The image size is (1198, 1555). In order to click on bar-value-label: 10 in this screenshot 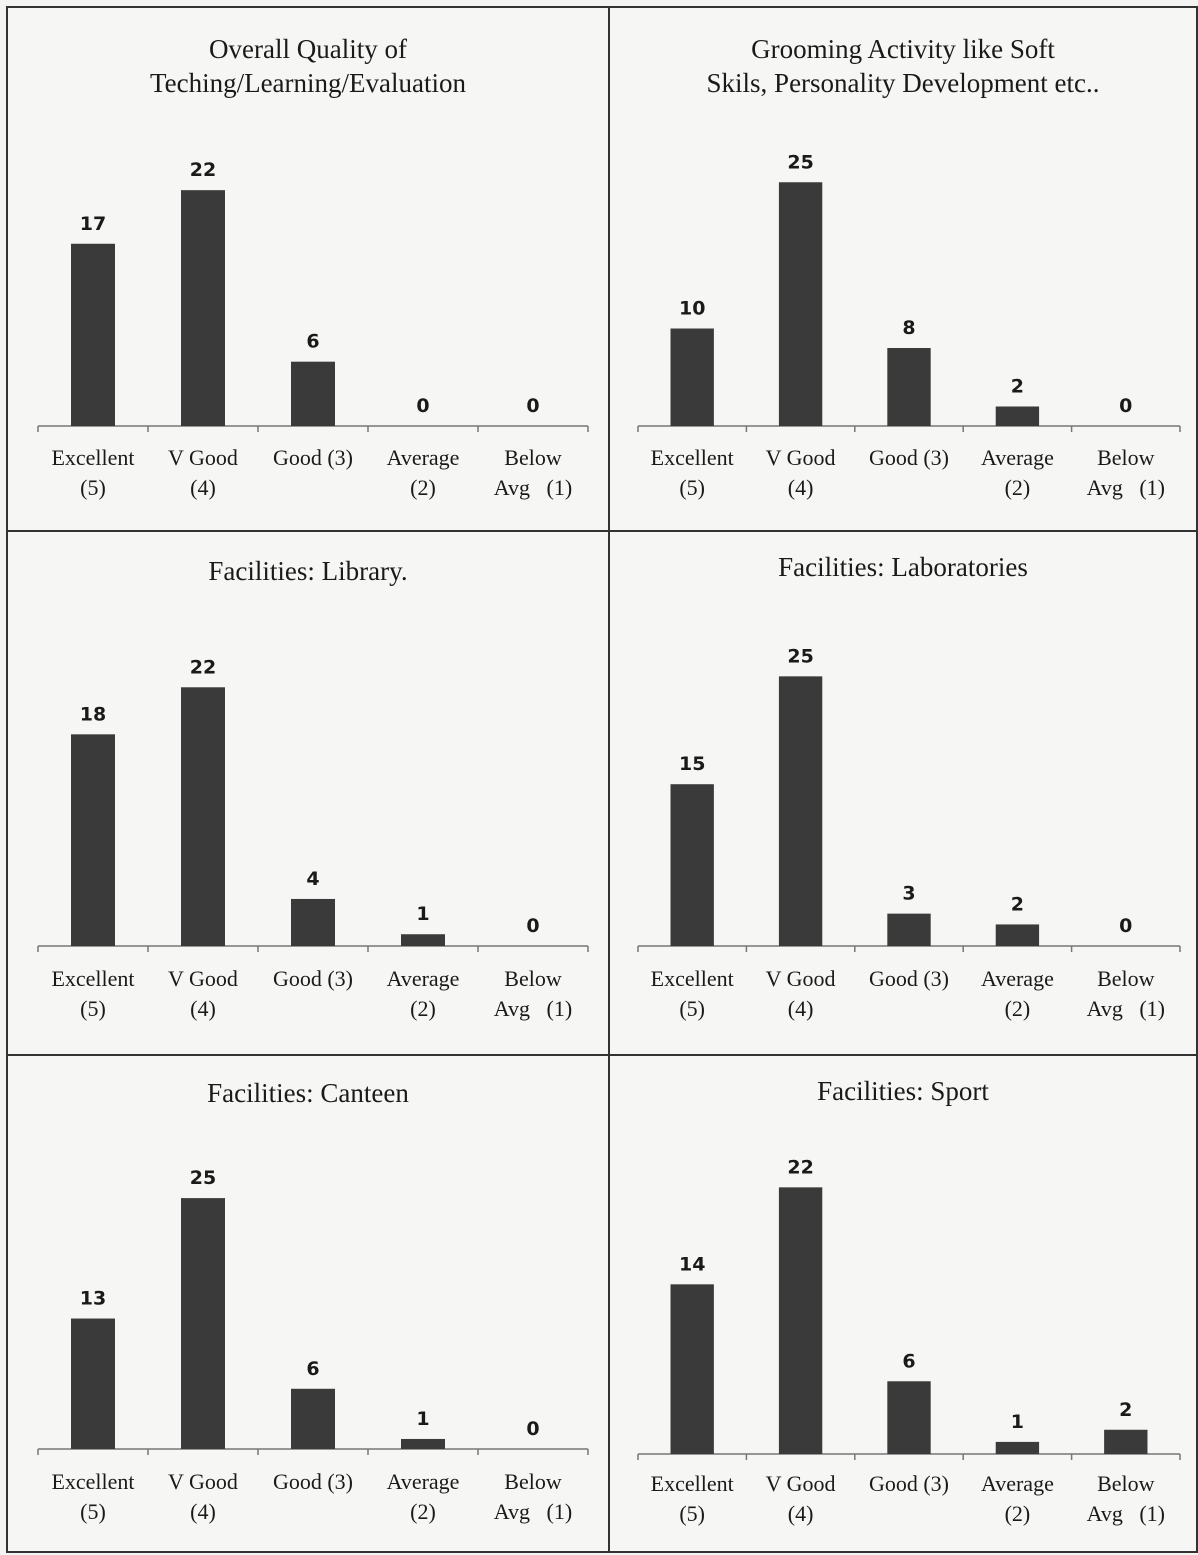, I will do `click(692, 309)`.